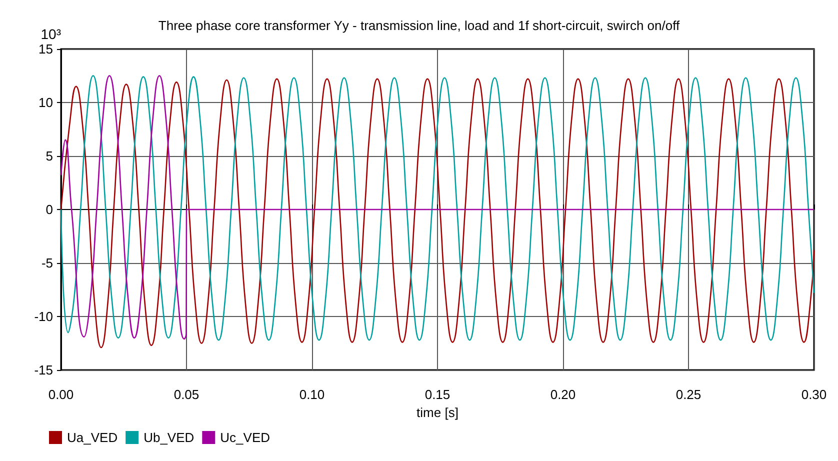  I want to click on y-tick-label: 0, so click(49, 209).